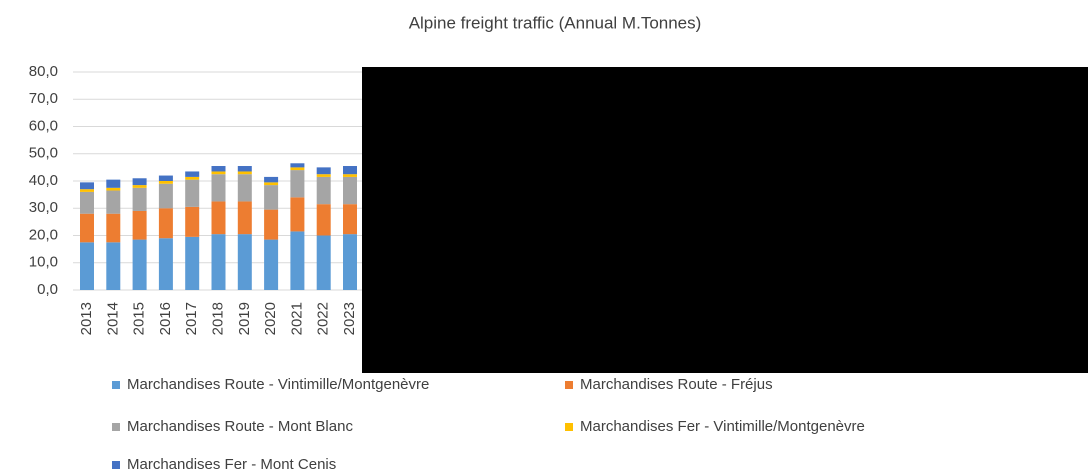 This screenshot has height=474, width=1088. What do you see at coordinates (43, 153) in the screenshot?
I see `y-tick-label: 50,0` at bounding box center [43, 153].